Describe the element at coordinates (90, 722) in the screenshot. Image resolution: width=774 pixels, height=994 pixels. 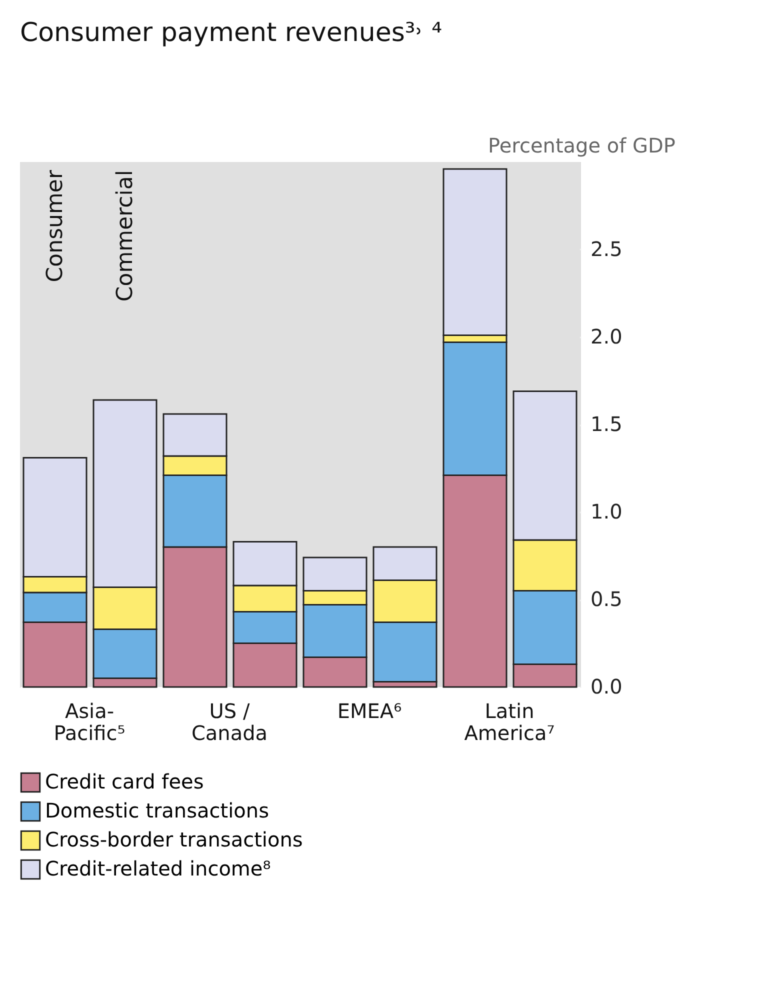
I see `text: Asia- Pacific⁵` at that location.